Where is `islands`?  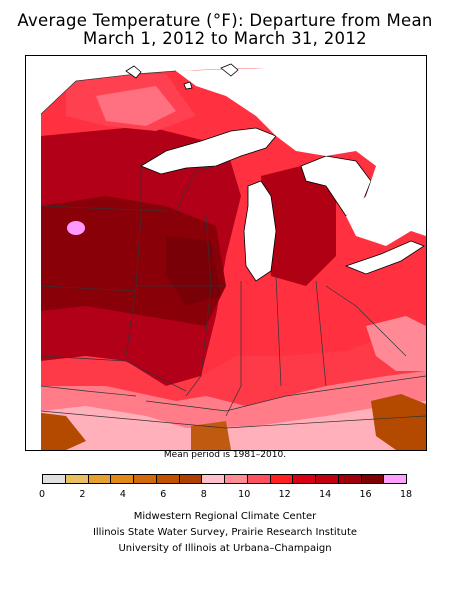 islands is located at coordinates (182, 76).